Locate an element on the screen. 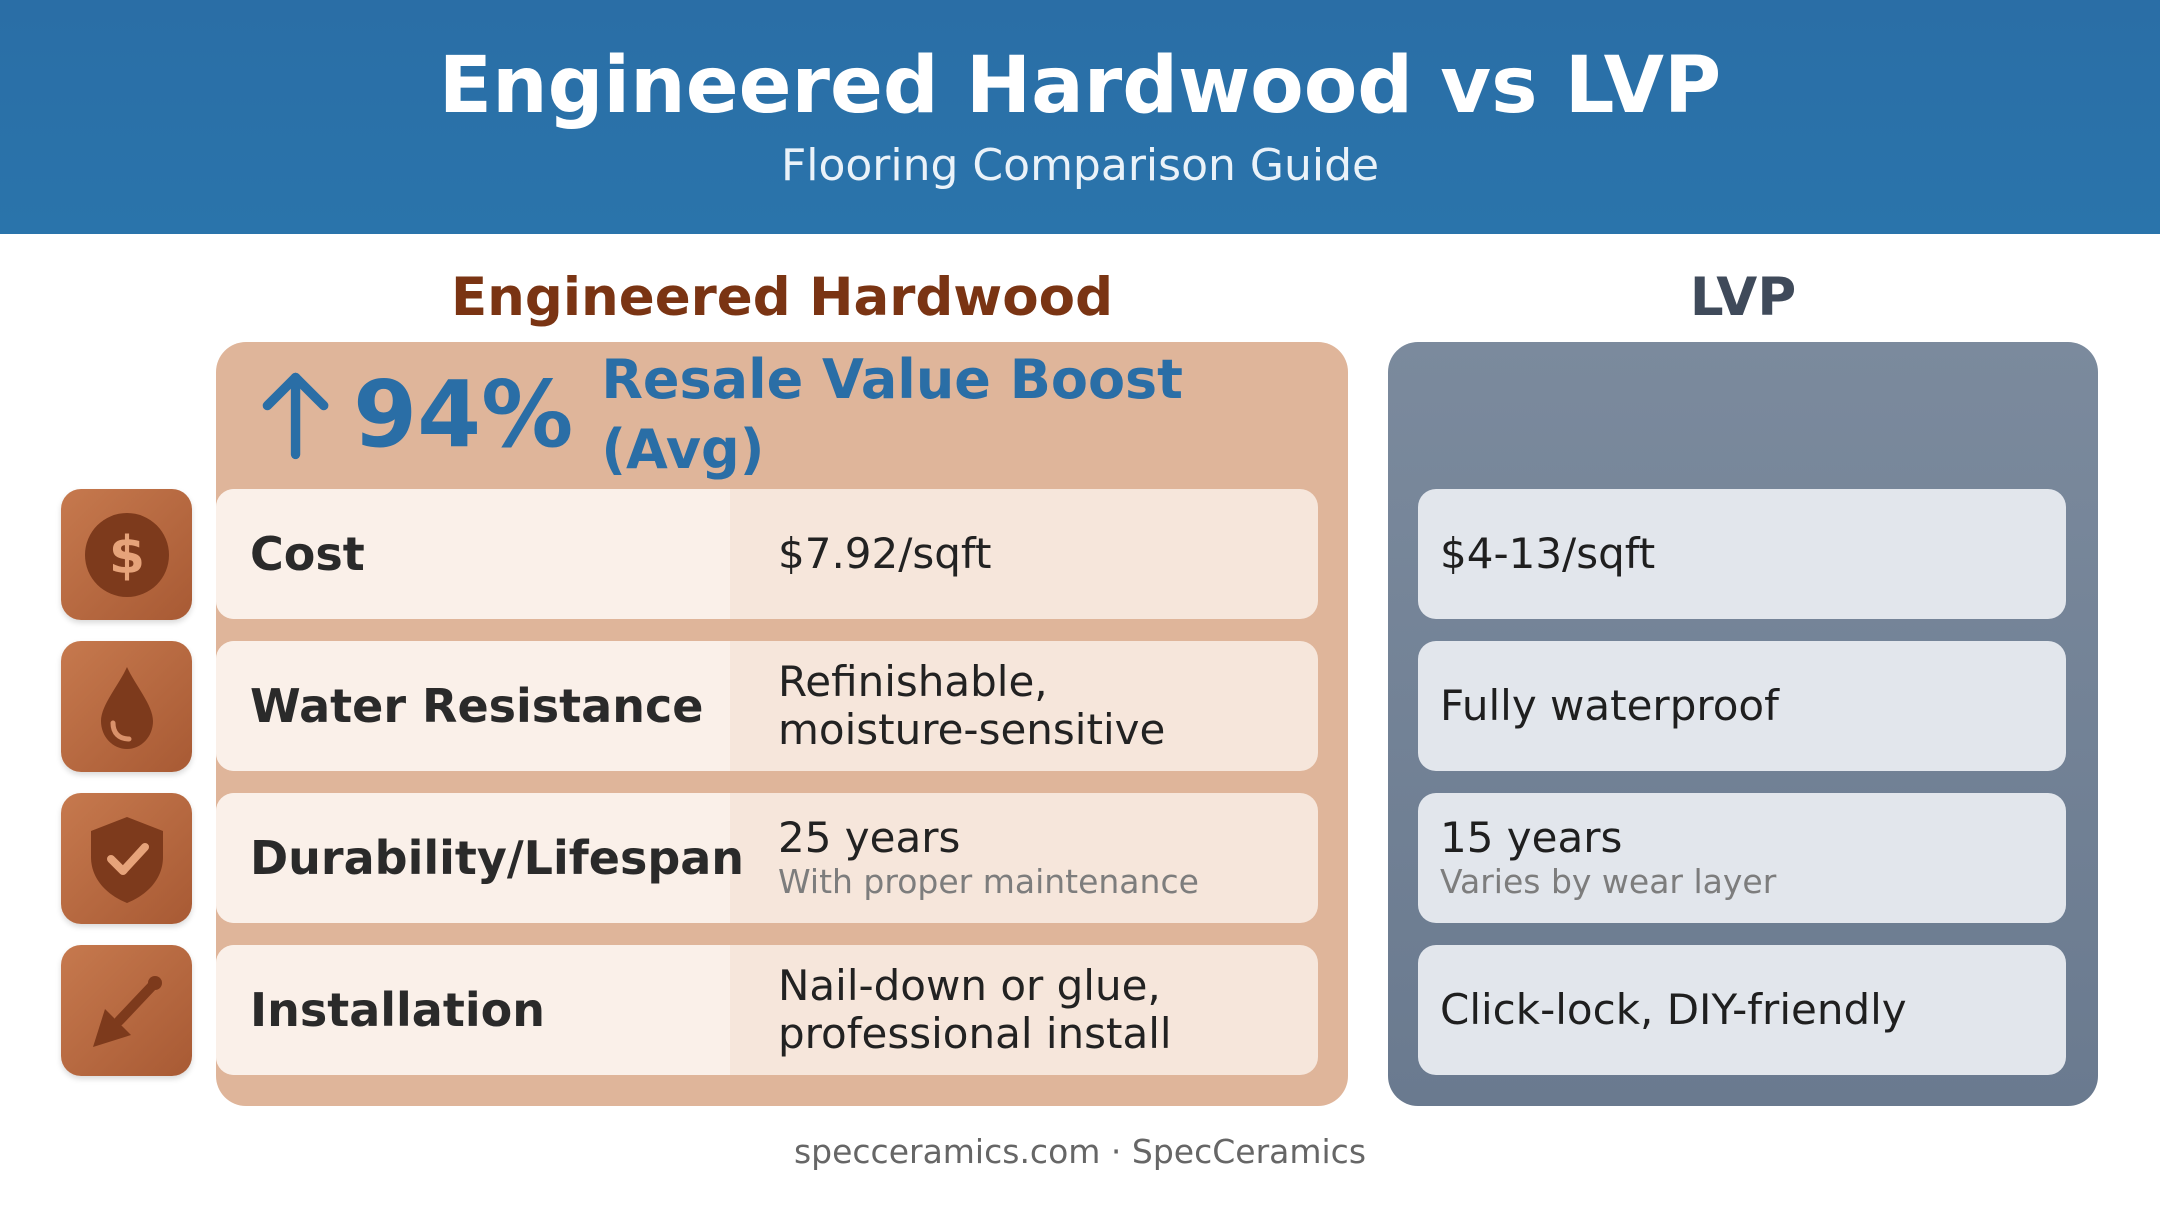 This screenshot has height=1206, width=2160. hardwood-cost-text: $7.92/sqft is located at coordinates (885, 553).